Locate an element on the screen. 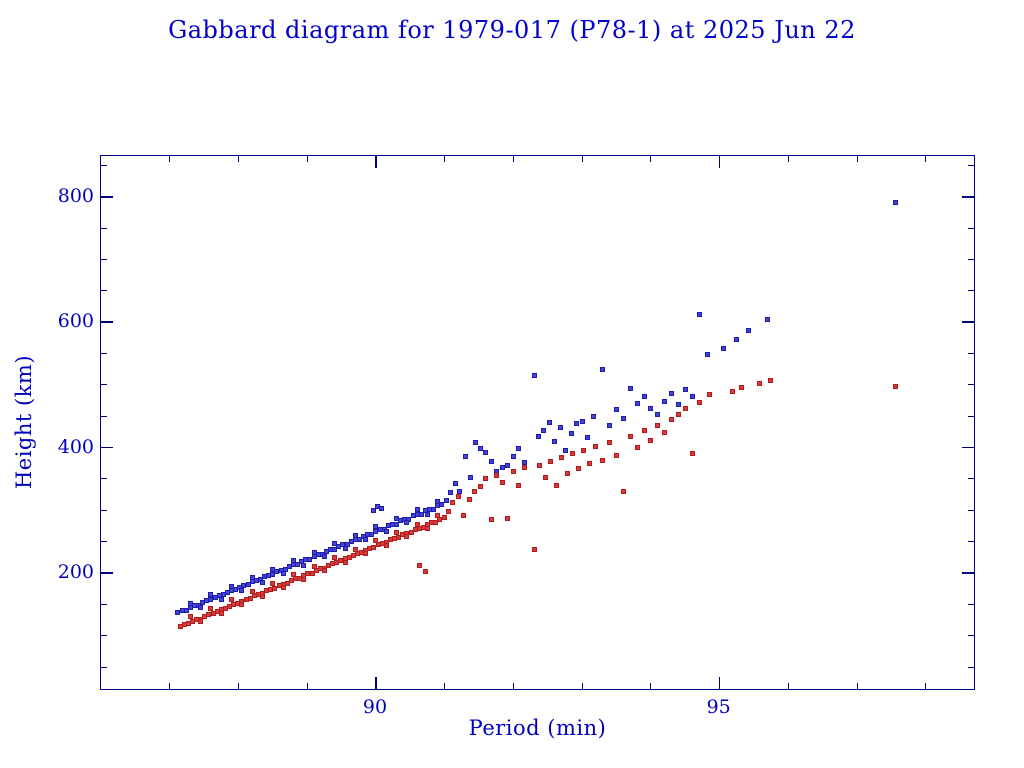  x-axis-label: Period (min) is located at coordinates (537, 728).